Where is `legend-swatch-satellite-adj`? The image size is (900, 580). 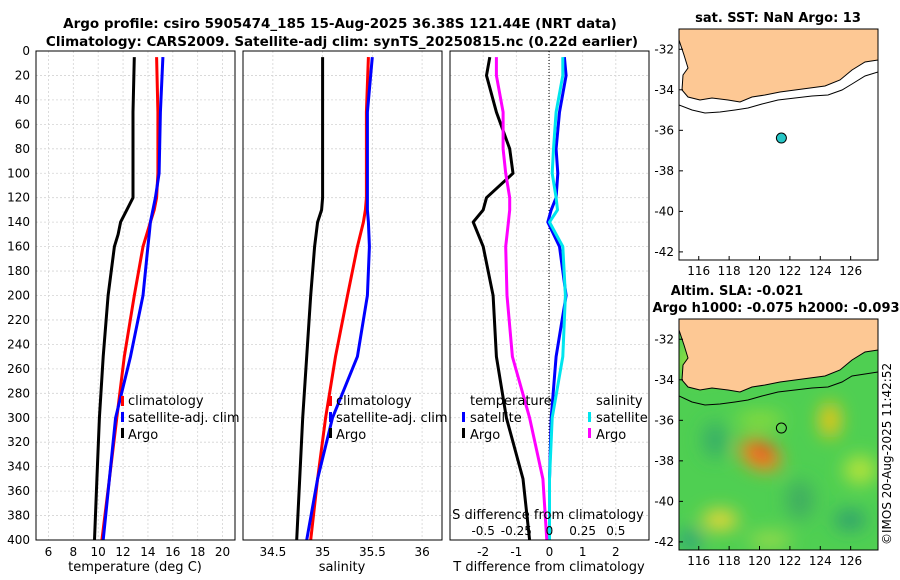
legend-swatch-satellite-adj is located at coordinates (122, 417).